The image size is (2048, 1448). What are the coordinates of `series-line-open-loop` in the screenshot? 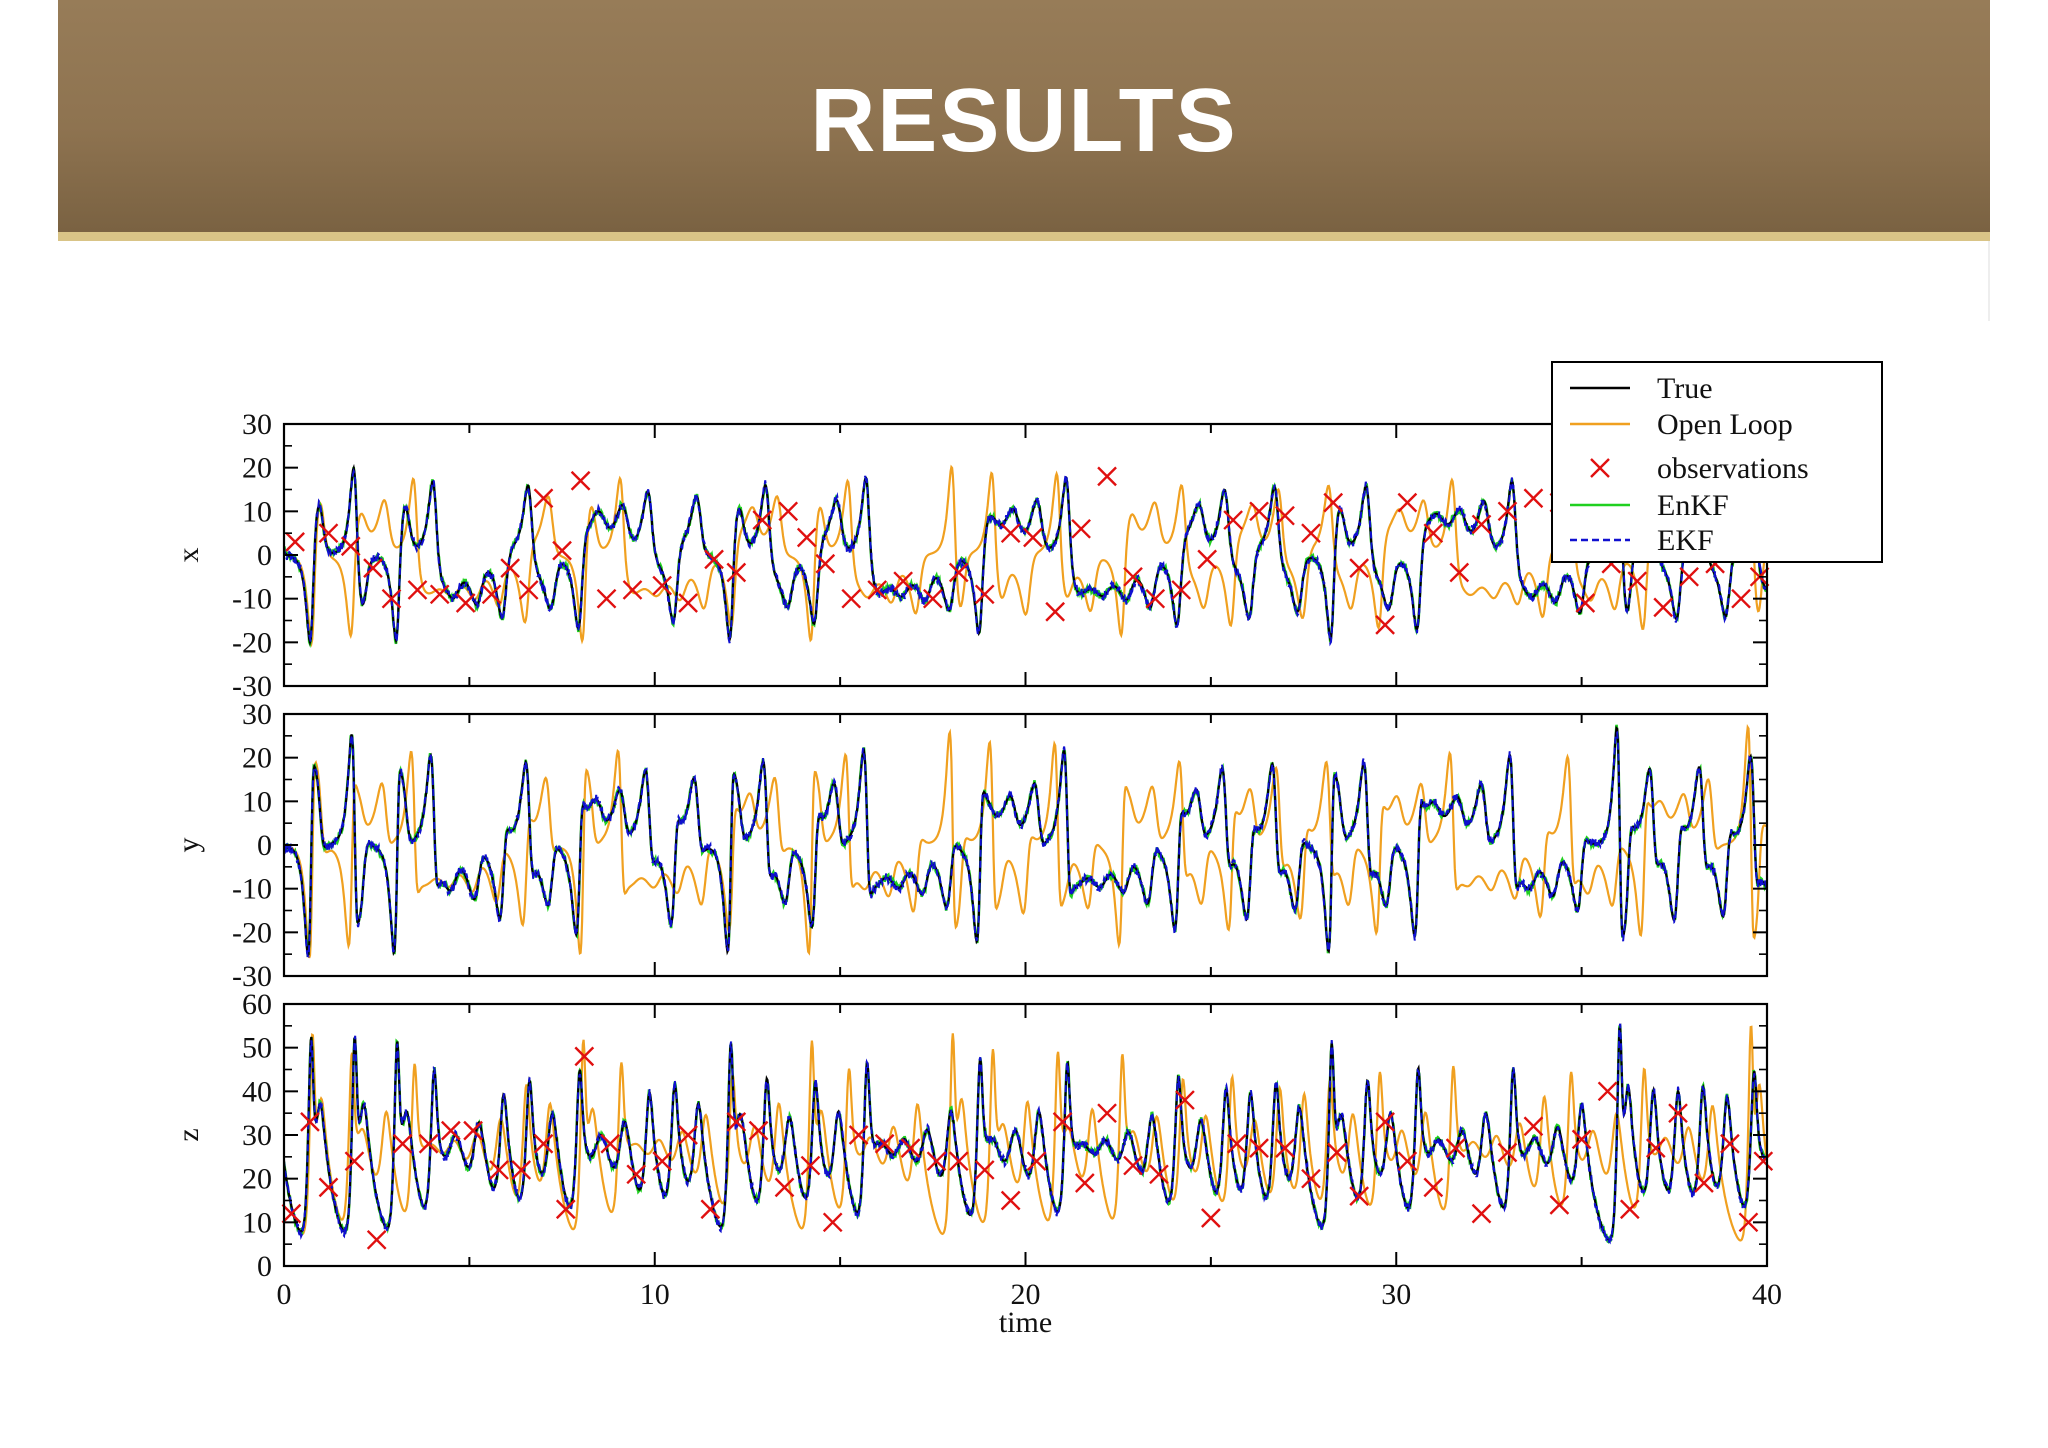 It's located at (1025, 555).